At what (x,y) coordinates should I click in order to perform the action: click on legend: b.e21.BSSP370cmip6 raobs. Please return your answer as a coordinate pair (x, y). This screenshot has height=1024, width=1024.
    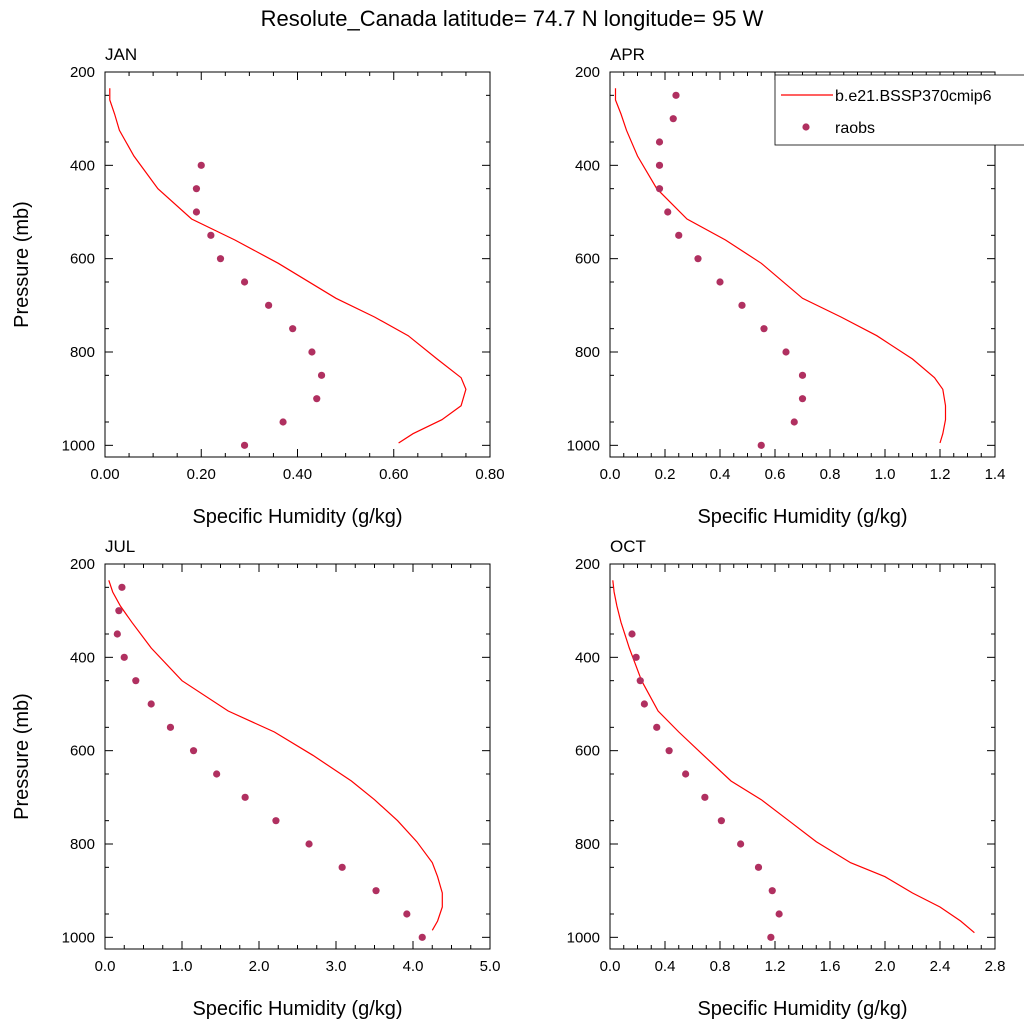
    Looking at the image, I should click on (899, 110).